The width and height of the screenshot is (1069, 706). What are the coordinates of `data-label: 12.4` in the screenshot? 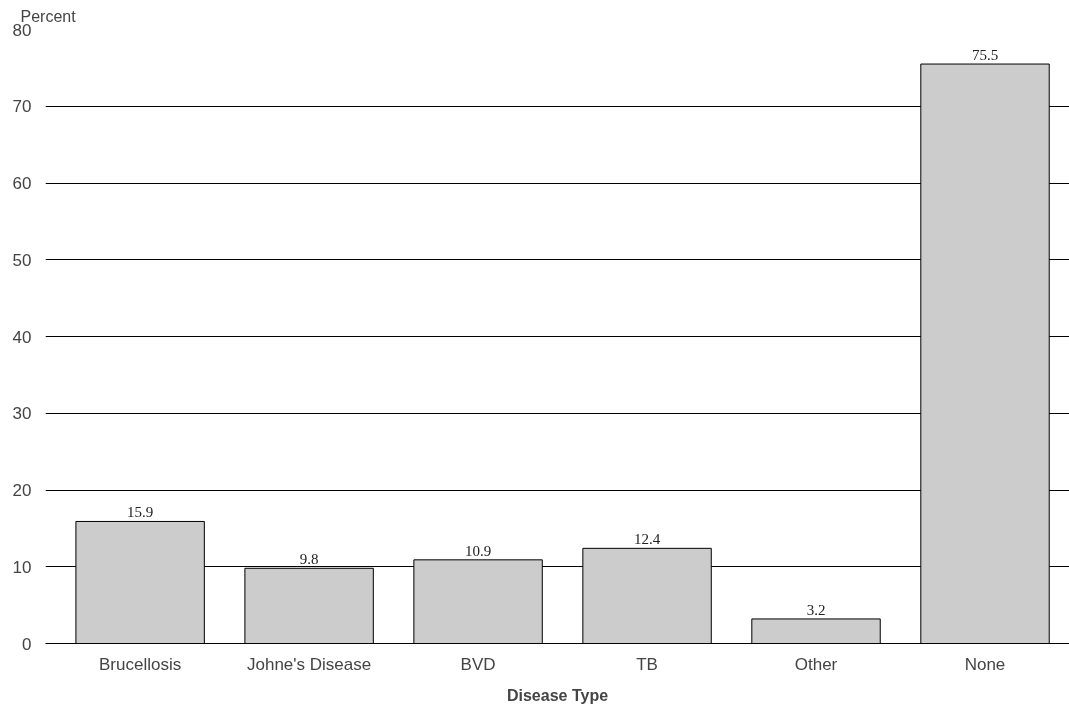 It's located at (647, 539).